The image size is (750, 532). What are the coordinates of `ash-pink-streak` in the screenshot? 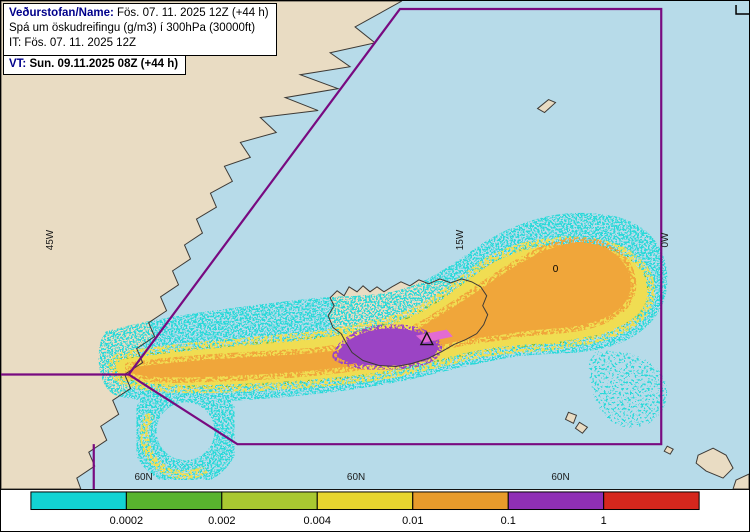 It's located at (434, 336).